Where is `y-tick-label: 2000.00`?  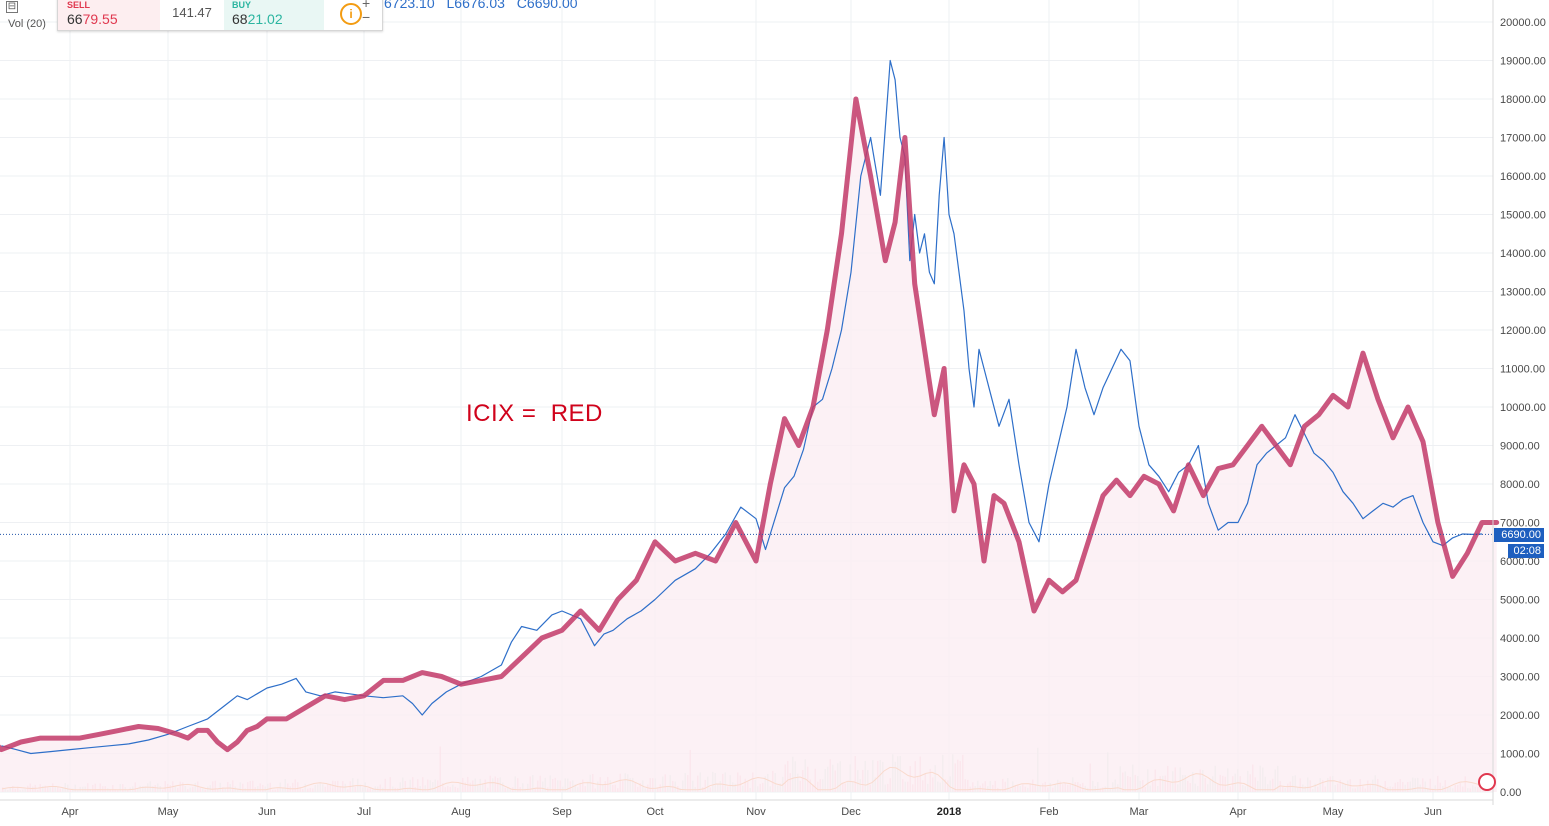
y-tick-label: 2000.00 is located at coordinates (1520, 716).